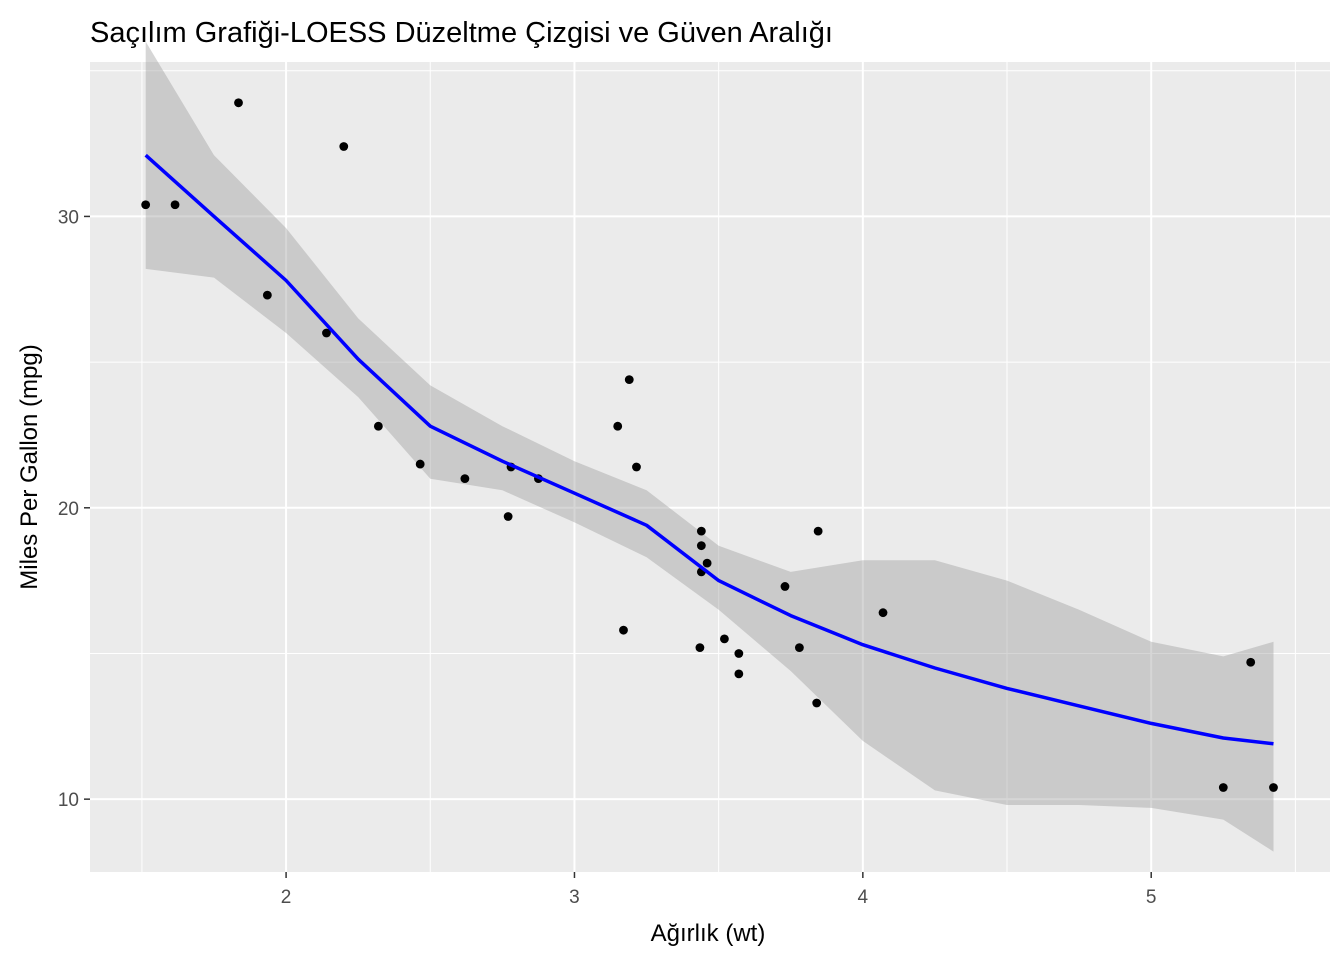 The width and height of the screenshot is (1344, 960). Describe the element at coordinates (719, 890) in the screenshot. I see `x-axis: 2 3 4 5` at that location.